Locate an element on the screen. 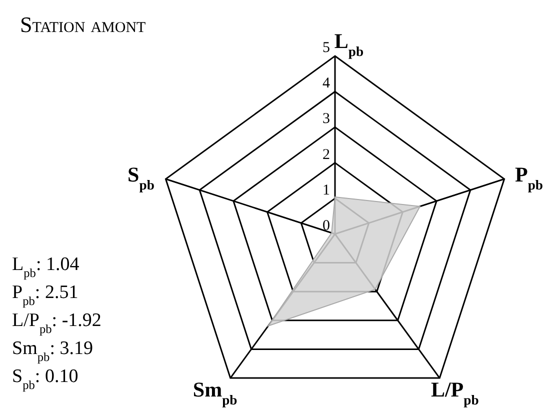 The width and height of the screenshot is (555, 416). y-tick-label: 5 is located at coordinates (326, 48).